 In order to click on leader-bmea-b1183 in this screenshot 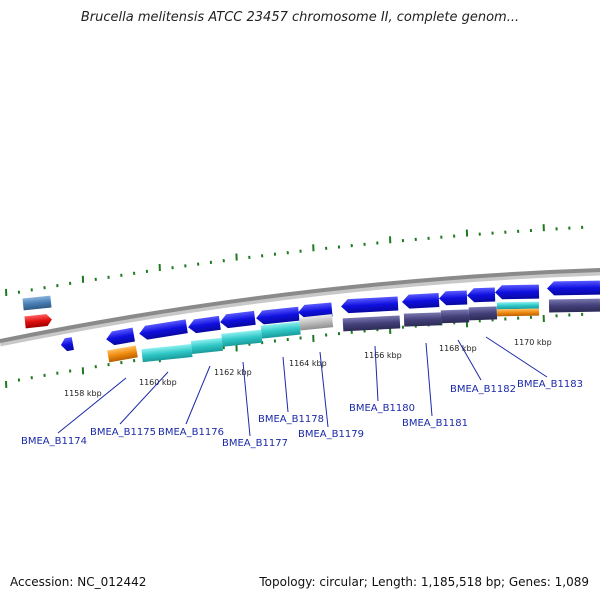, I will do `click(516, 357)`.